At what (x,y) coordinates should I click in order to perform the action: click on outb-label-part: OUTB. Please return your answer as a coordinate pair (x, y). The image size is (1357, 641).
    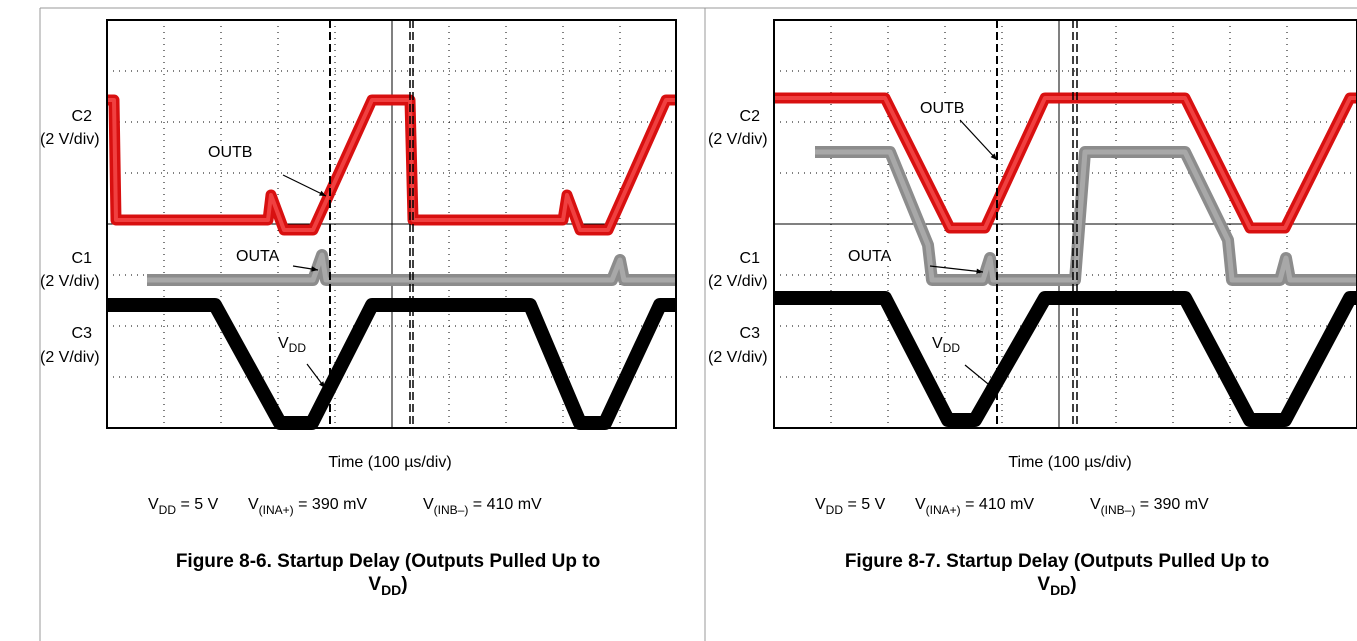
    Looking at the image, I should click on (942, 108).